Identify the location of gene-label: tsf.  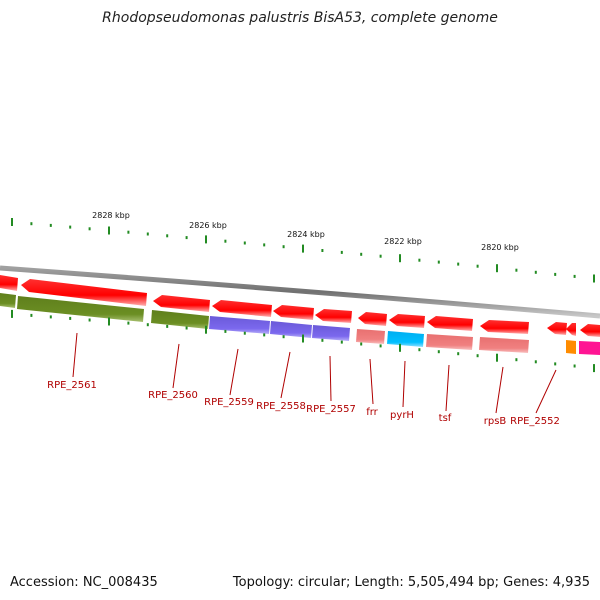
(445, 418).